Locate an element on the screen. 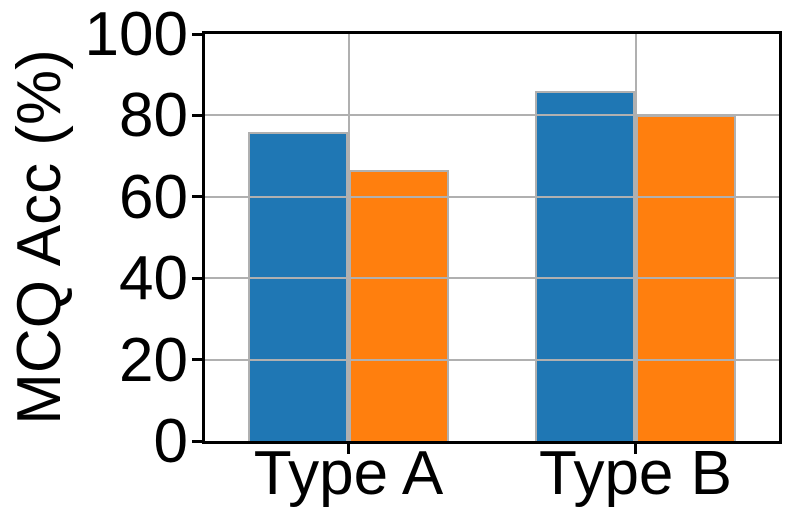  y-tick-label-0: 0 is located at coordinates (170, 441).